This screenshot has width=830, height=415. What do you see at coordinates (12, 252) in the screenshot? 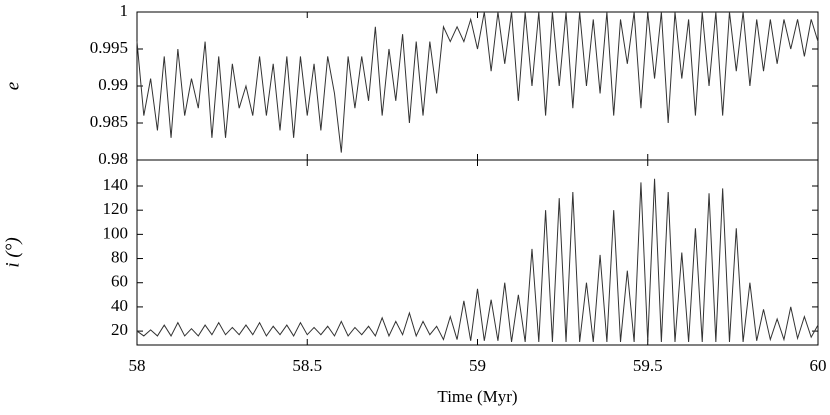
I see `y-axis-label: i (°)` at bounding box center [12, 252].